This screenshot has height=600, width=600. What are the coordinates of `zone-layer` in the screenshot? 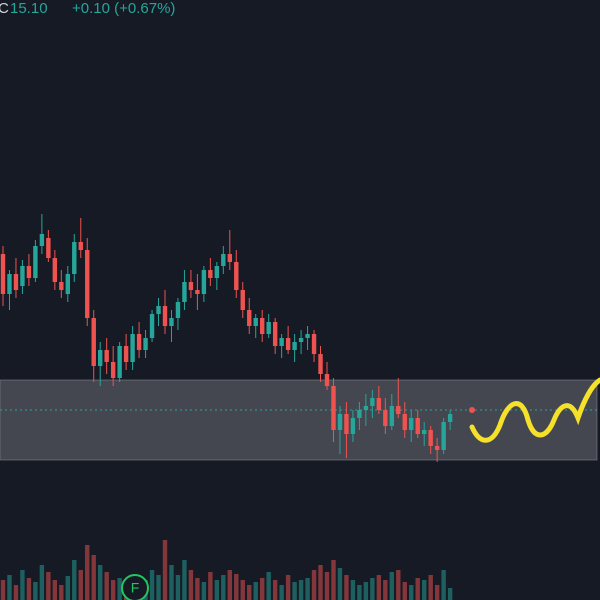 It's located at (300, 420).